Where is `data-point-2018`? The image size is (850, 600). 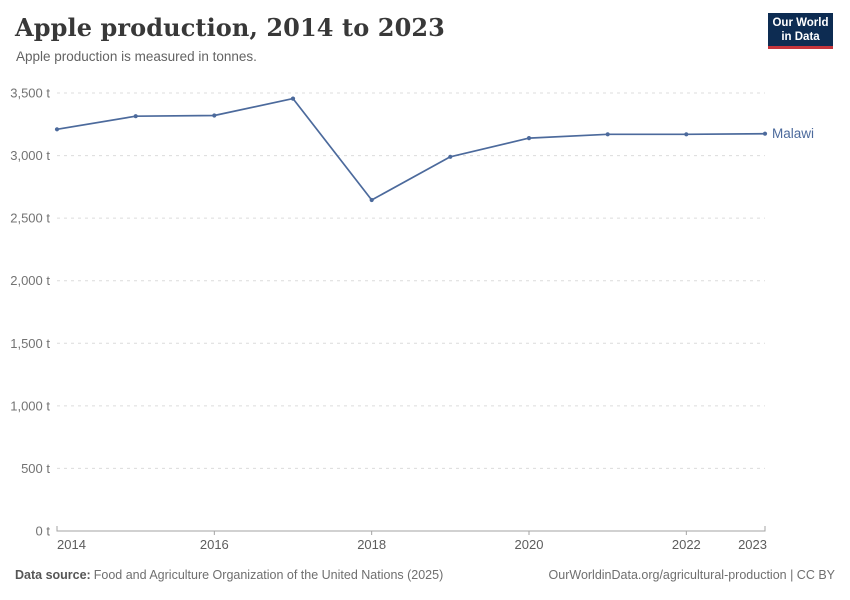 data-point-2018 is located at coordinates (371, 200).